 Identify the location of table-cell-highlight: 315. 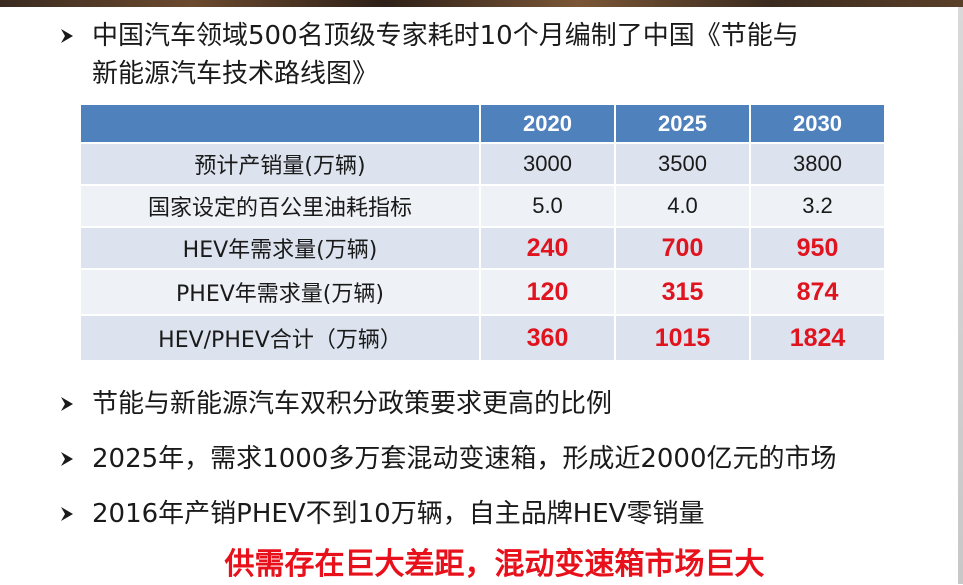
(683, 293).